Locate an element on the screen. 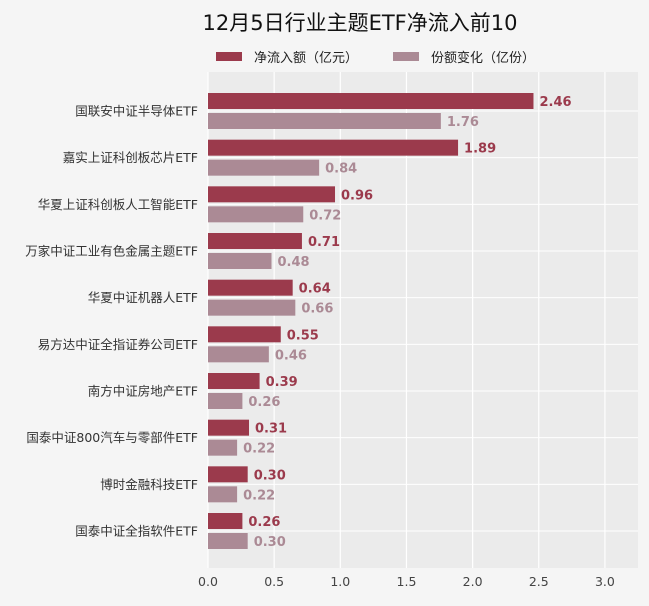 Image resolution: width=649 pixels, height=606 pixels. category-label: 博时金融科技ETF is located at coordinates (149, 484).